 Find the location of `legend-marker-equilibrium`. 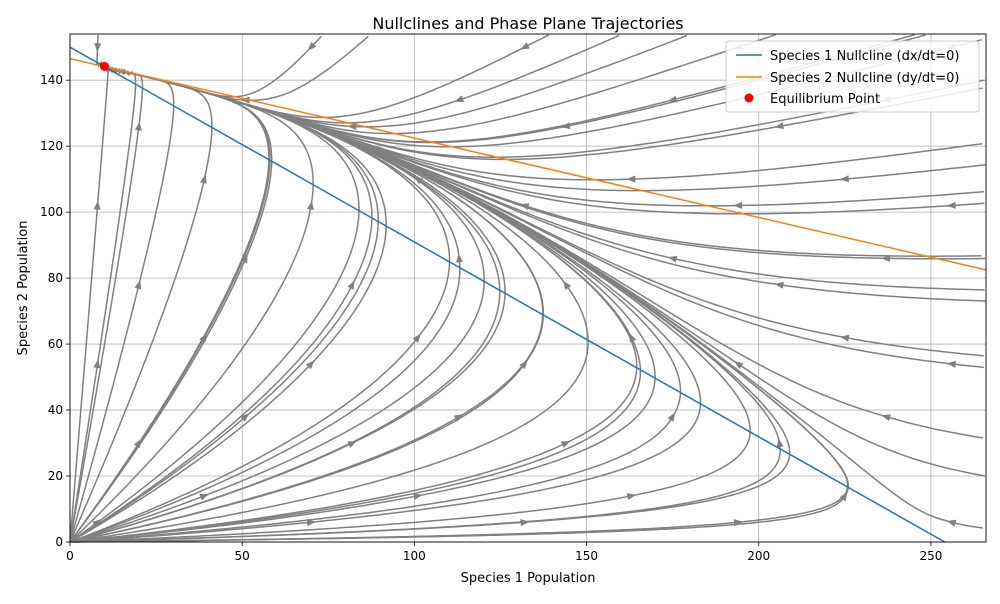

legend-marker-equilibrium is located at coordinates (749, 98).